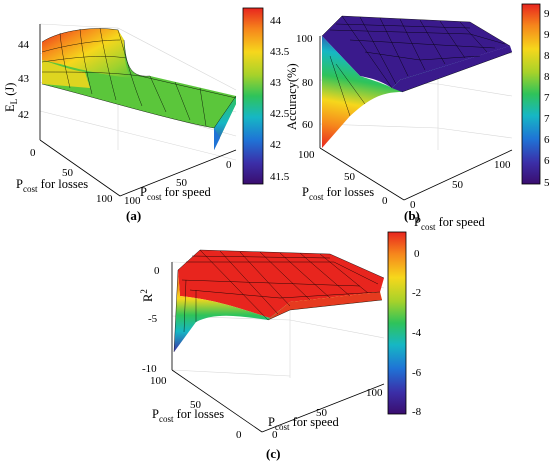 Image resolution: width=550 pixels, height=463 pixels. What do you see at coordinates (547, 183) in the screenshot?
I see `panel-b-cbar-tick: 55` at bounding box center [547, 183].